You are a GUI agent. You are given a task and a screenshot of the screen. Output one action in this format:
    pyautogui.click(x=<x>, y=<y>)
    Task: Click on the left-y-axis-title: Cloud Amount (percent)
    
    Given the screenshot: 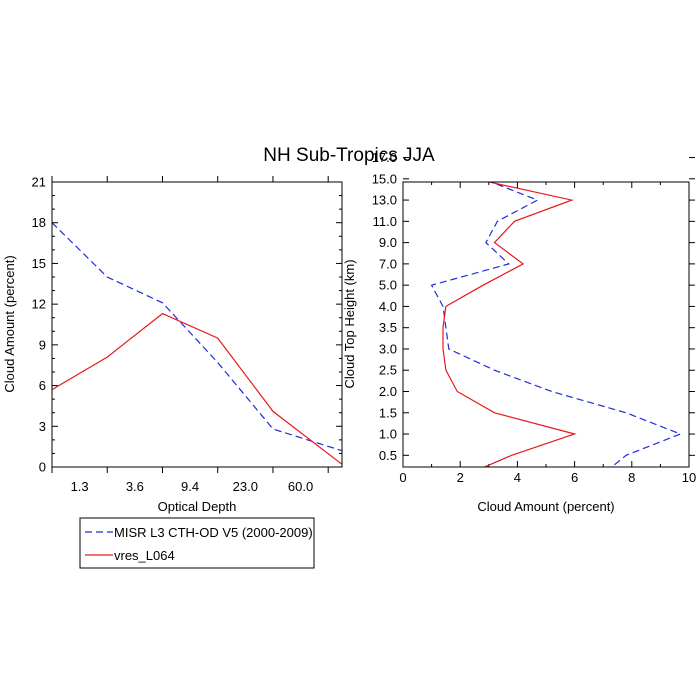 What is the action you would take?
    pyautogui.click(x=9, y=323)
    